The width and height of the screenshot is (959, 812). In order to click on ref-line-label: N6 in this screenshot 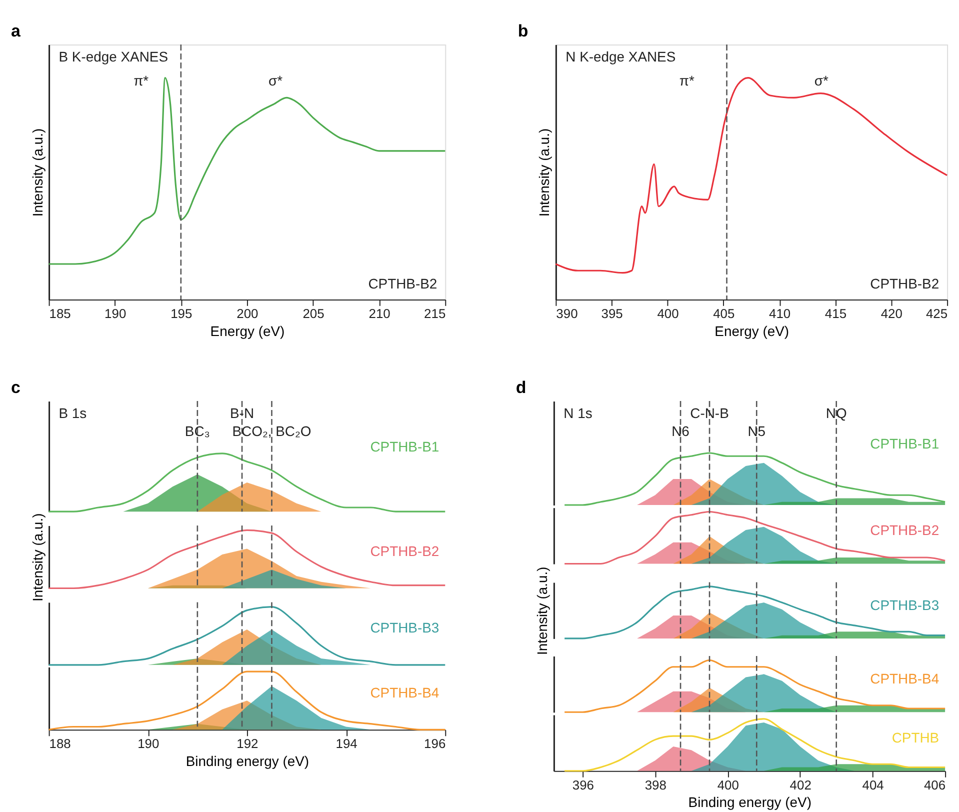, I will do `click(681, 430)`.